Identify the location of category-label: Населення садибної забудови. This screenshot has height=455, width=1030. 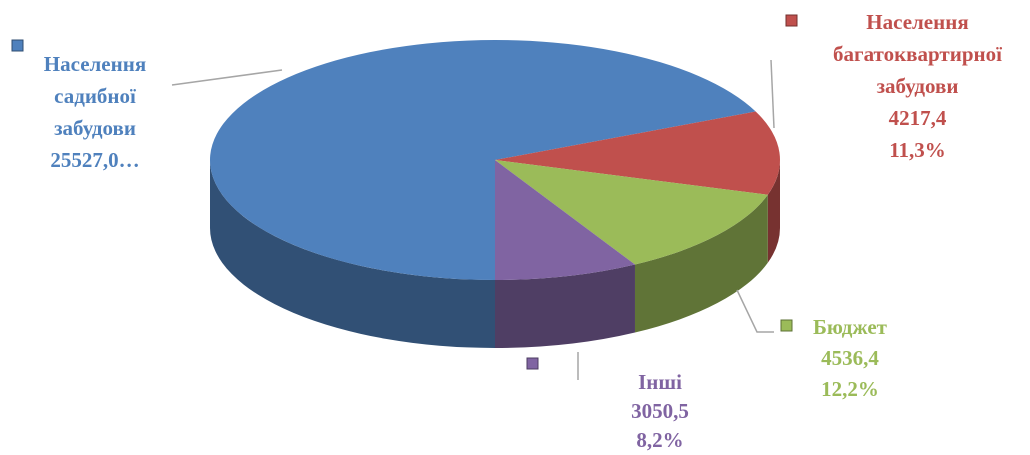
(95, 96).